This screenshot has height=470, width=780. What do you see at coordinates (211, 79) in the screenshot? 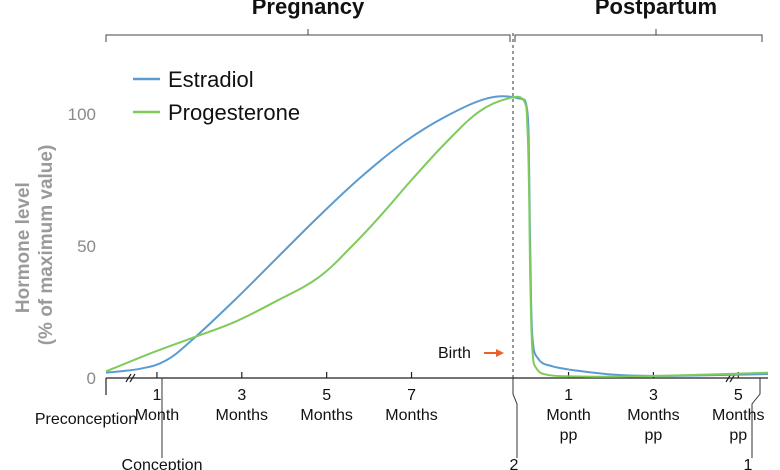
I see `legend-label-estradiol: Estradiol` at bounding box center [211, 79].